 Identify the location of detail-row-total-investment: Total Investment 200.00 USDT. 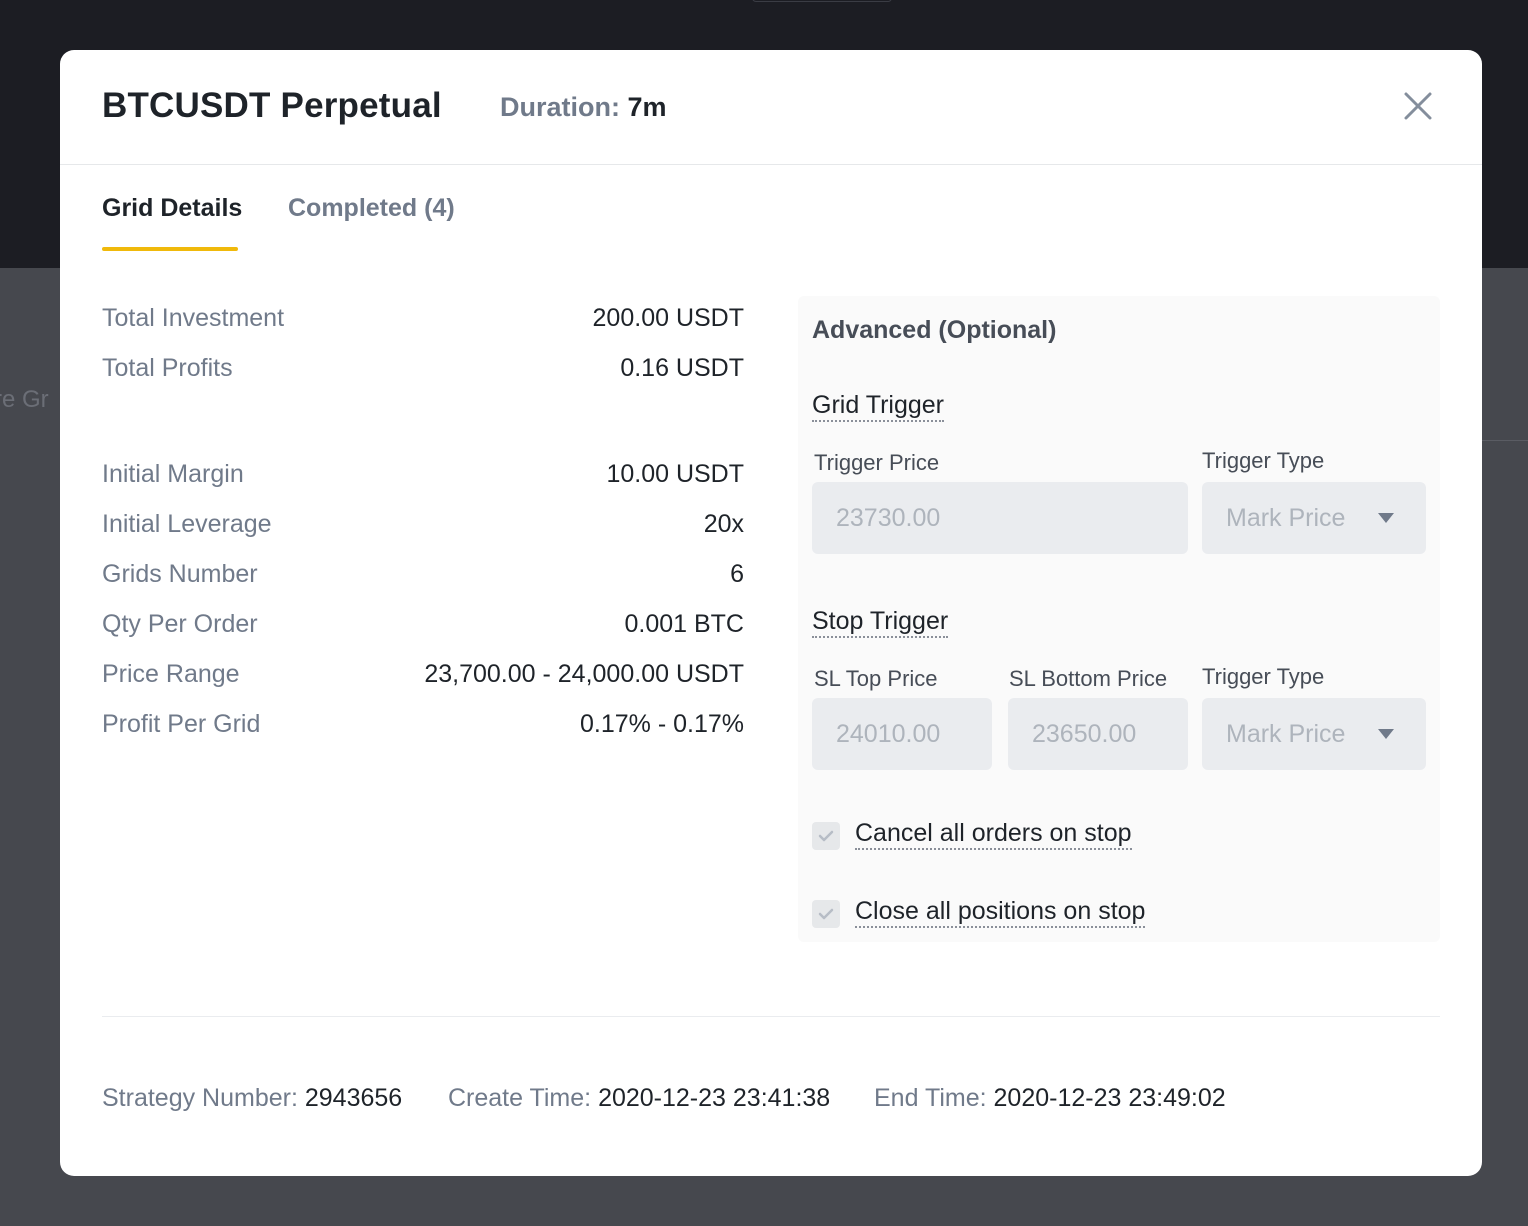
(423, 322).